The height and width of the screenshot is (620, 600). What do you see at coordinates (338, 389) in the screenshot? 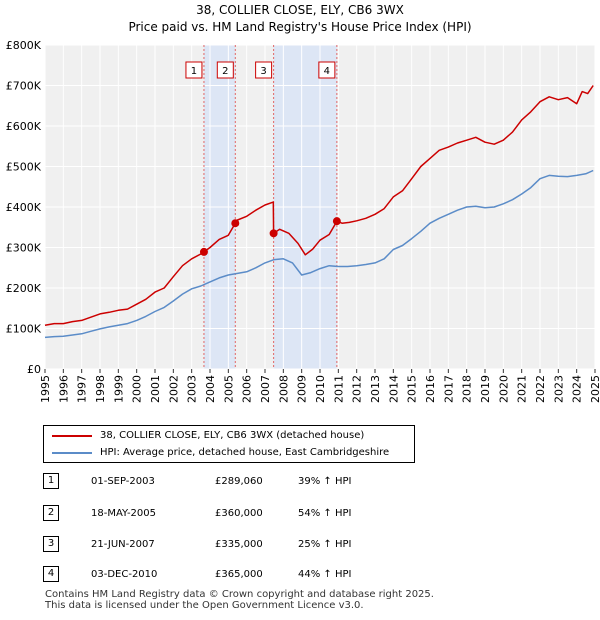
I see `x-tick-label: 2011` at bounding box center [338, 389].